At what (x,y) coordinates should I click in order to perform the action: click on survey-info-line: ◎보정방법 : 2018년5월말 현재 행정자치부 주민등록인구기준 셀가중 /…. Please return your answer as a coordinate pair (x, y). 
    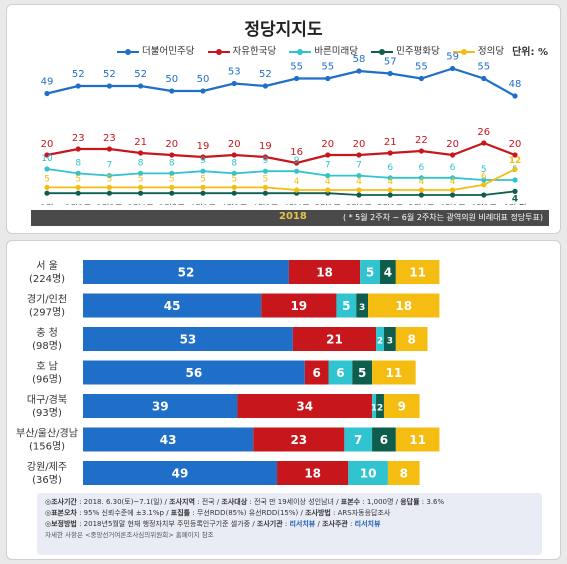
    Looking at the image, I should click on (289, 524).